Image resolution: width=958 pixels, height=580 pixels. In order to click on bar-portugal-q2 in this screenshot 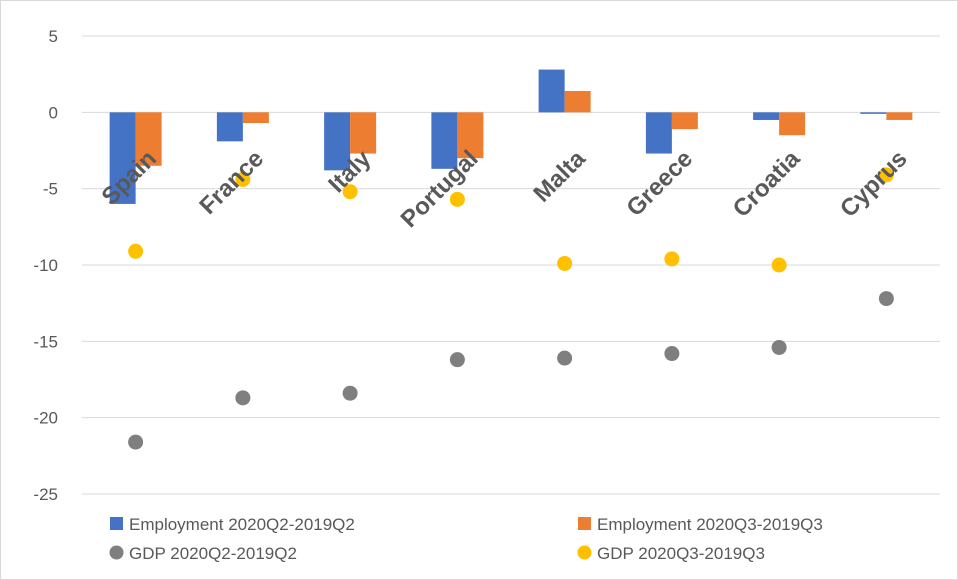, I will do `click(444, 140)`.